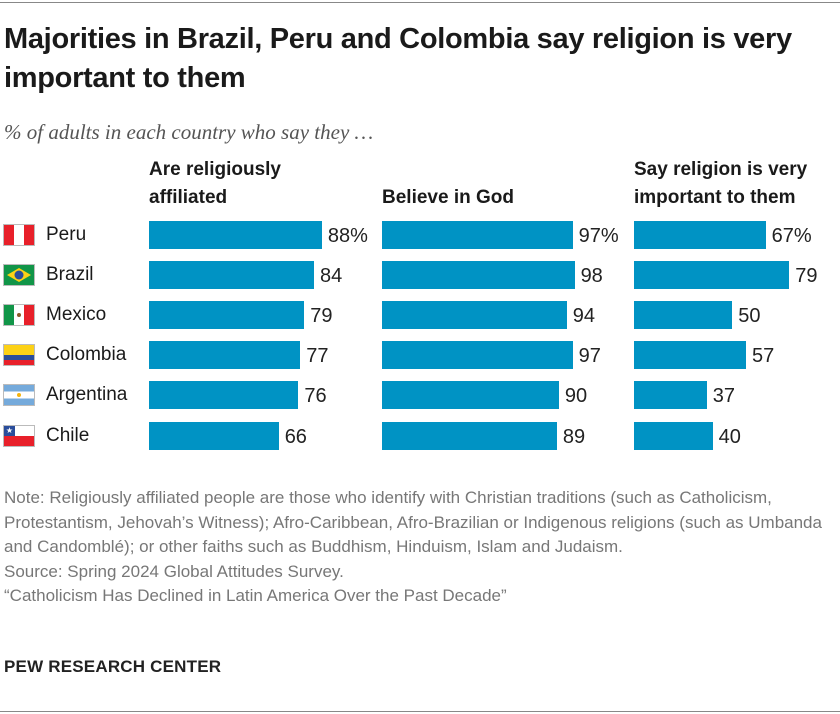 The width and height of the screenshot is (840, 714). What do you see at coordinates (295, 437) in the screenshot?
I see `data-label: 66` at bounding box center [295, 437].